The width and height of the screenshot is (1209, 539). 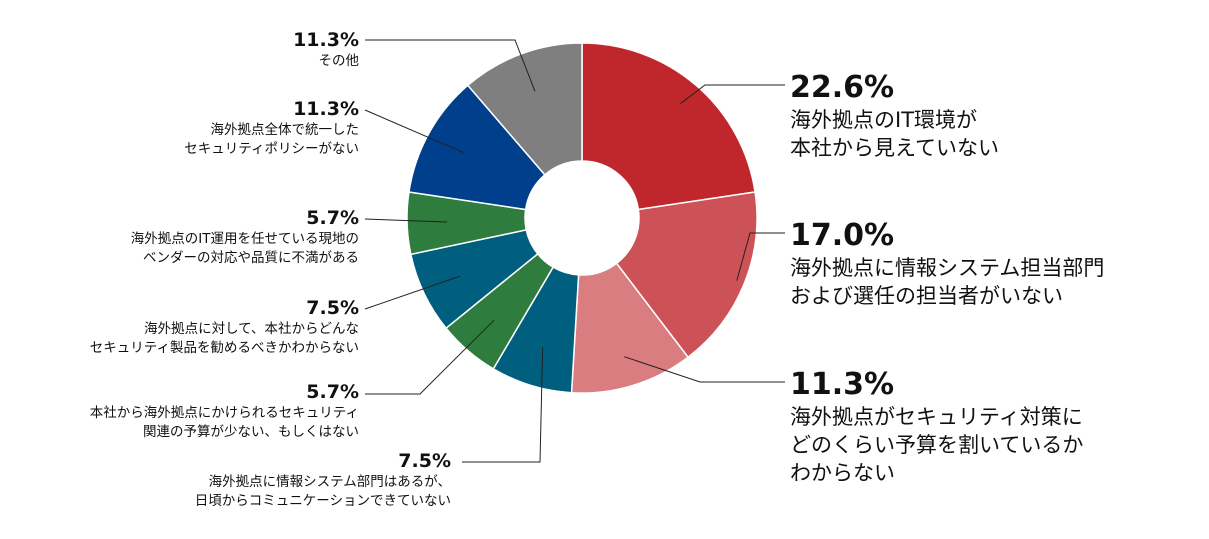 I want to click on slice-label-6: 5.7% 海外拠点のIT運用を任せている現地の ベンダーの対応や品質に不満がある, so click(x=245, y=237).